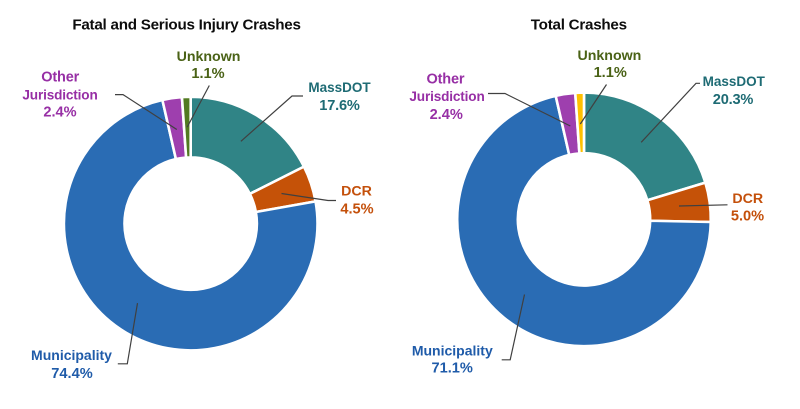 This screenshot has height=409, width=800. What do you see at coordinates (452, 369) in the screenshot?
I see `svg-text: 71.1%` at bounding box center [452, 369].